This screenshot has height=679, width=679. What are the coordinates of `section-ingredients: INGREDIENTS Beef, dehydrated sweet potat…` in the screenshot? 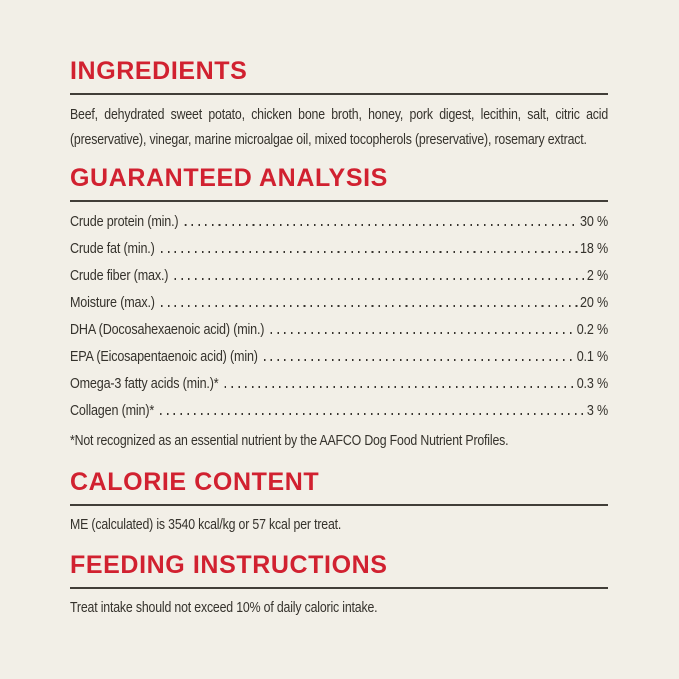 It's located at (339, 106).